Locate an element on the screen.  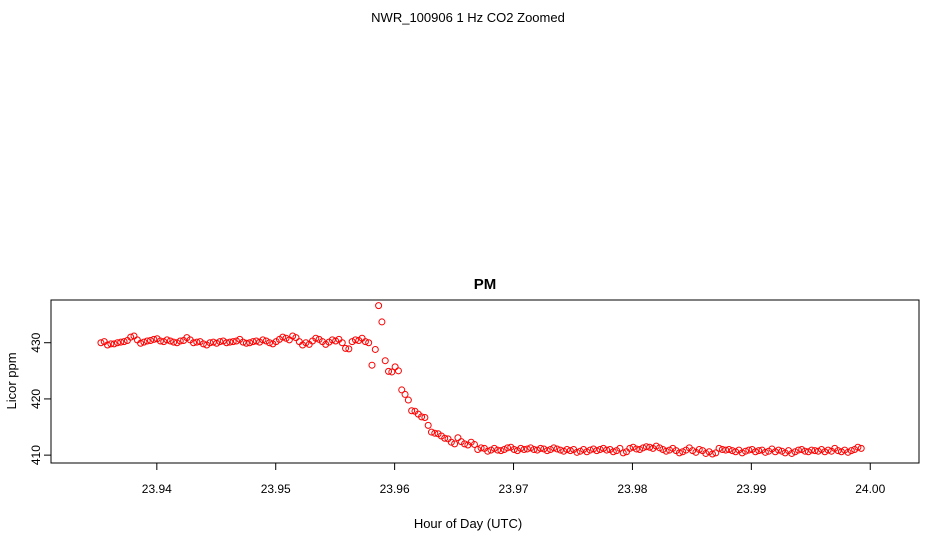
x-tick-label: 23.98 is located at coordinates (632, 489).